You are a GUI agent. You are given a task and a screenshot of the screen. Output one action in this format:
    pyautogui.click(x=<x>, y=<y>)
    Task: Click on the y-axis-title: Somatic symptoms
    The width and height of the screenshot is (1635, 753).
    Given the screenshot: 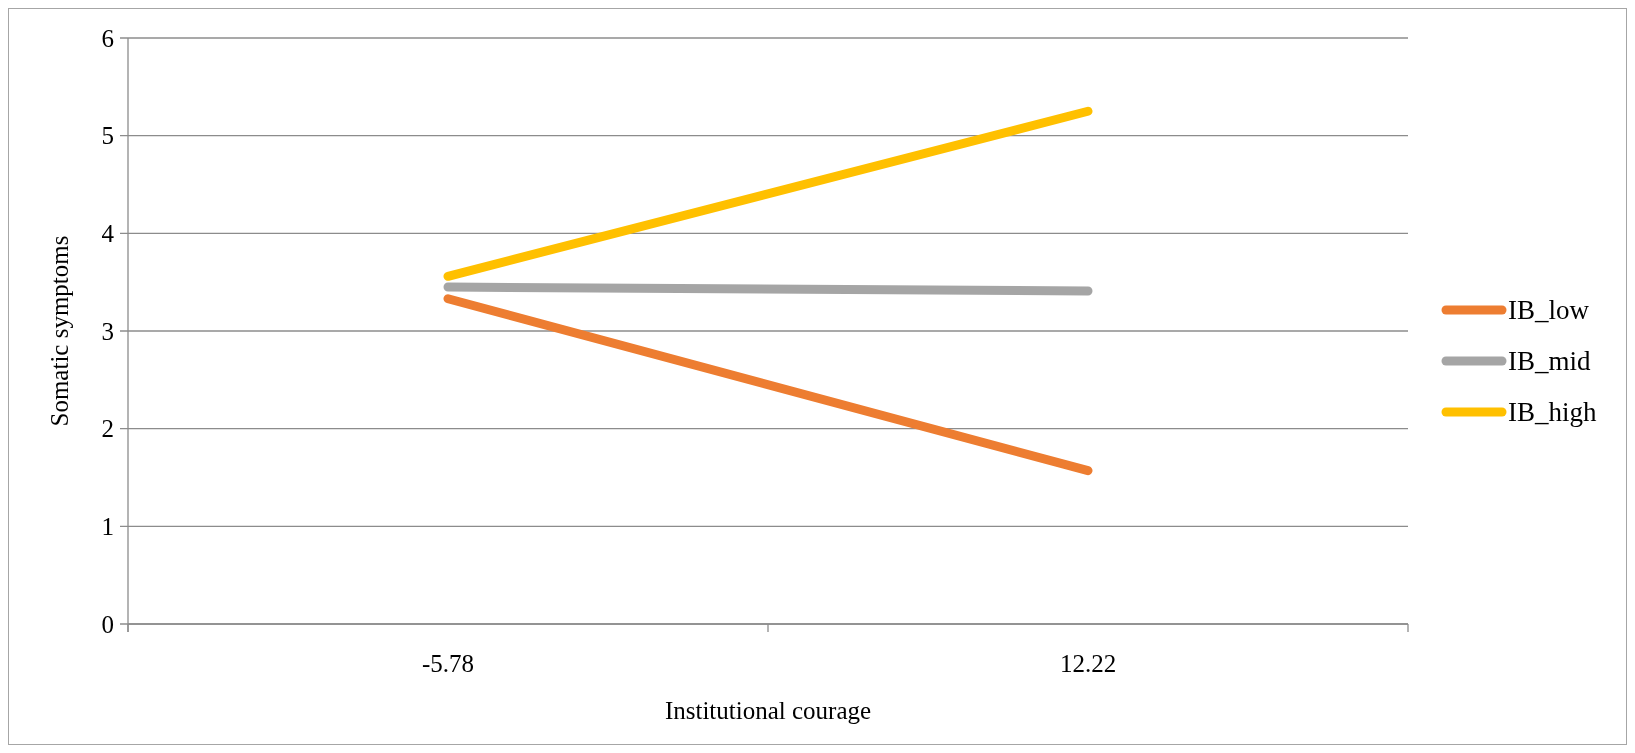 What is the action you would take?
    pyautogui.click(x=59, y=331)
    